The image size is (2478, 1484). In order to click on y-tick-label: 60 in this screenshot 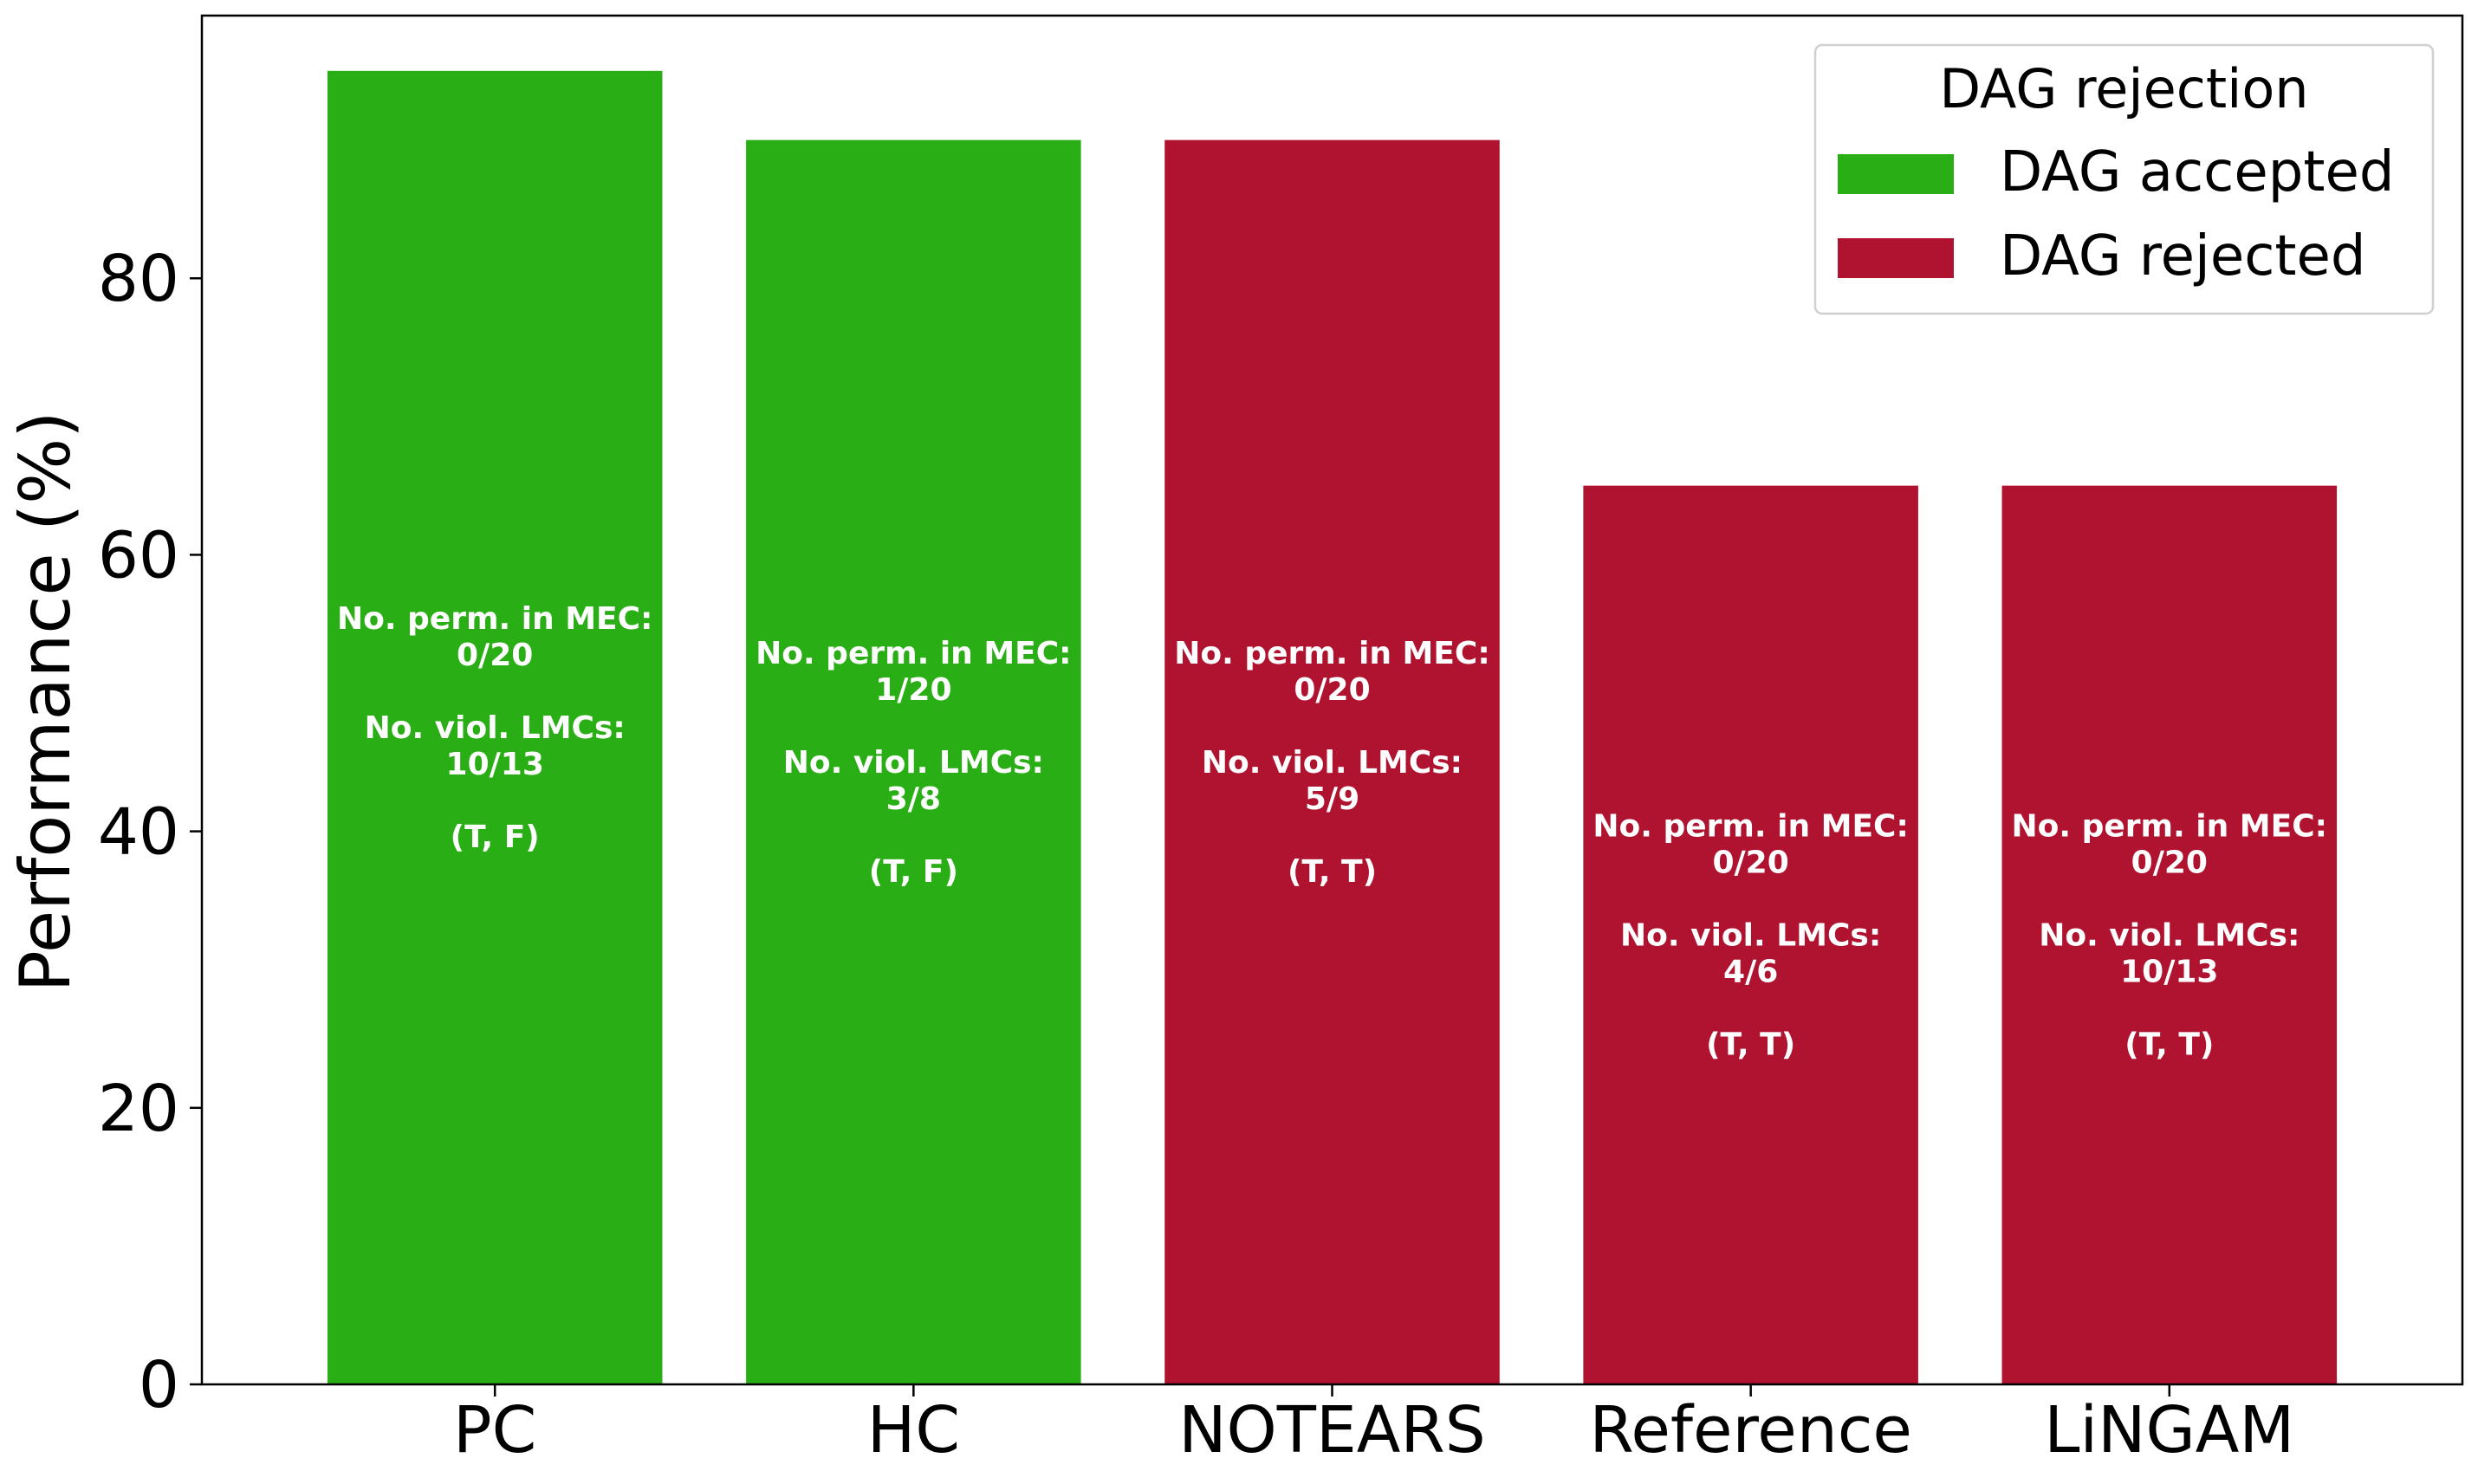, I will do `click(138, 555)`.